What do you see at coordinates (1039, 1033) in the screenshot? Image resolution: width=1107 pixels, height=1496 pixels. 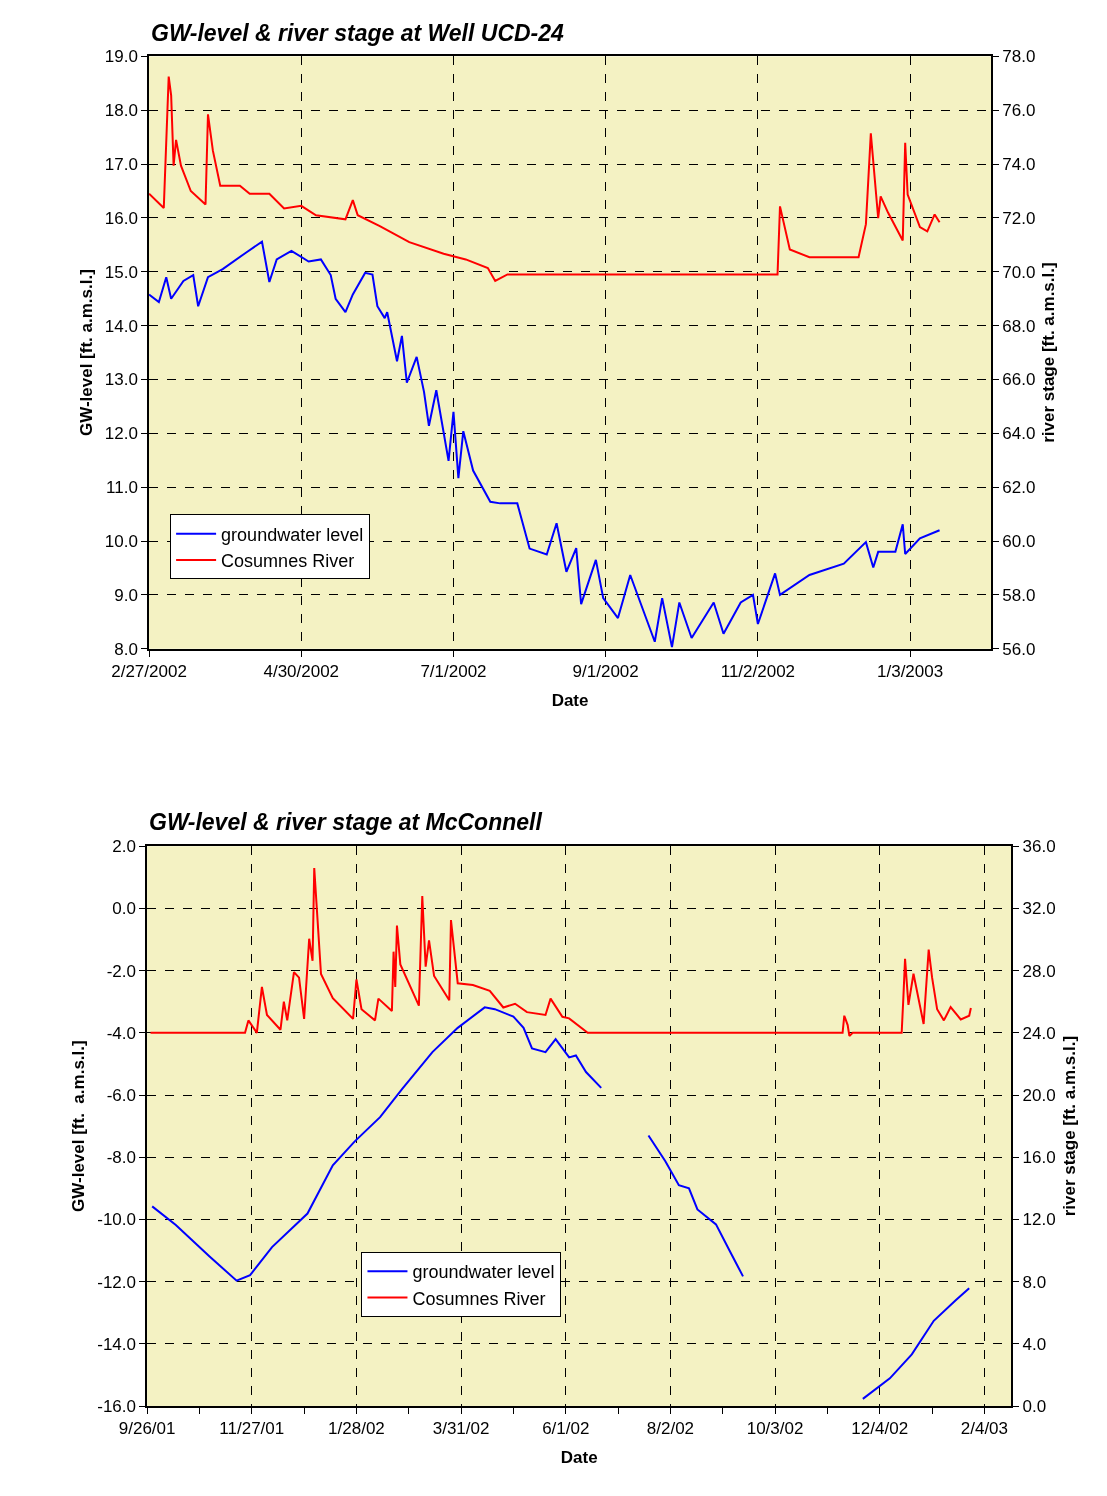 I see `y2-tick-label: 24.0` at bounding box center [1039, 1033].